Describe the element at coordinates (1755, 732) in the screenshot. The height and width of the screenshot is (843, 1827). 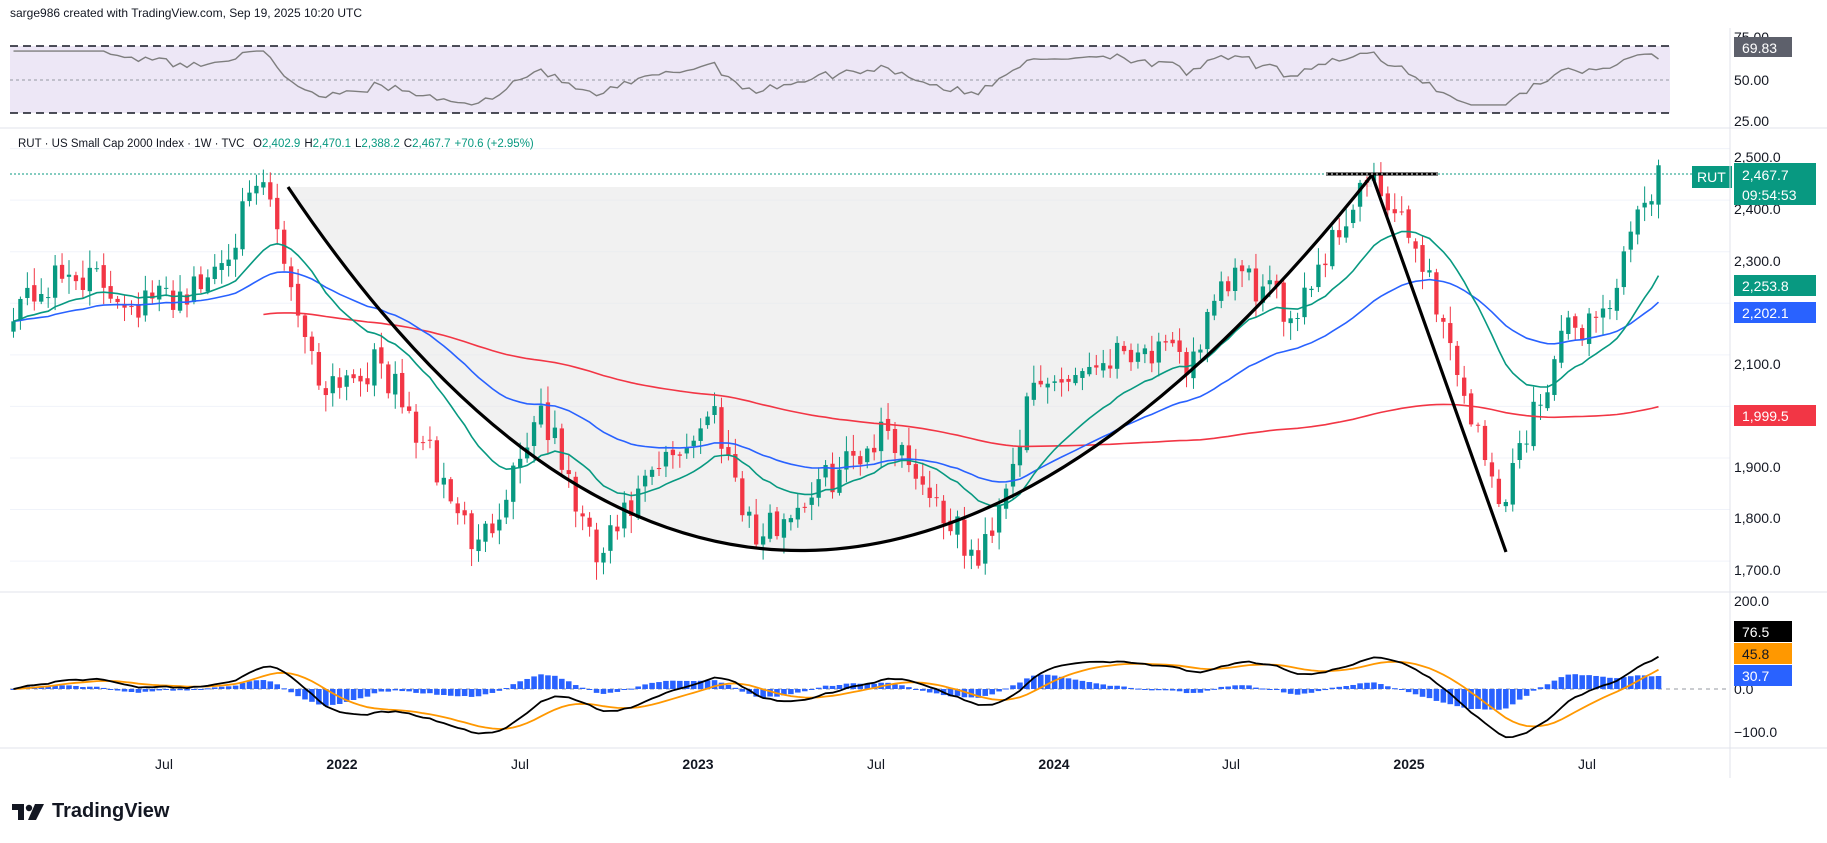
I see `macd-tick-neg100: −100.0` at that location.